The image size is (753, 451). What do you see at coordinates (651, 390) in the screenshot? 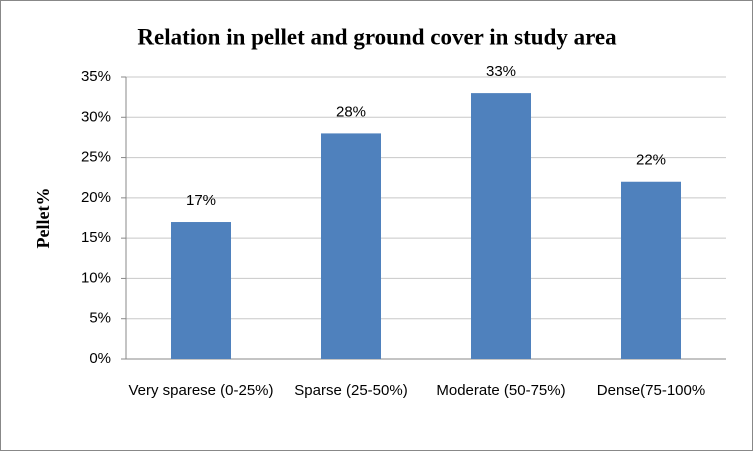
I see `x-tick-label: Dense(75-100%` at bounding box center [651, 390].